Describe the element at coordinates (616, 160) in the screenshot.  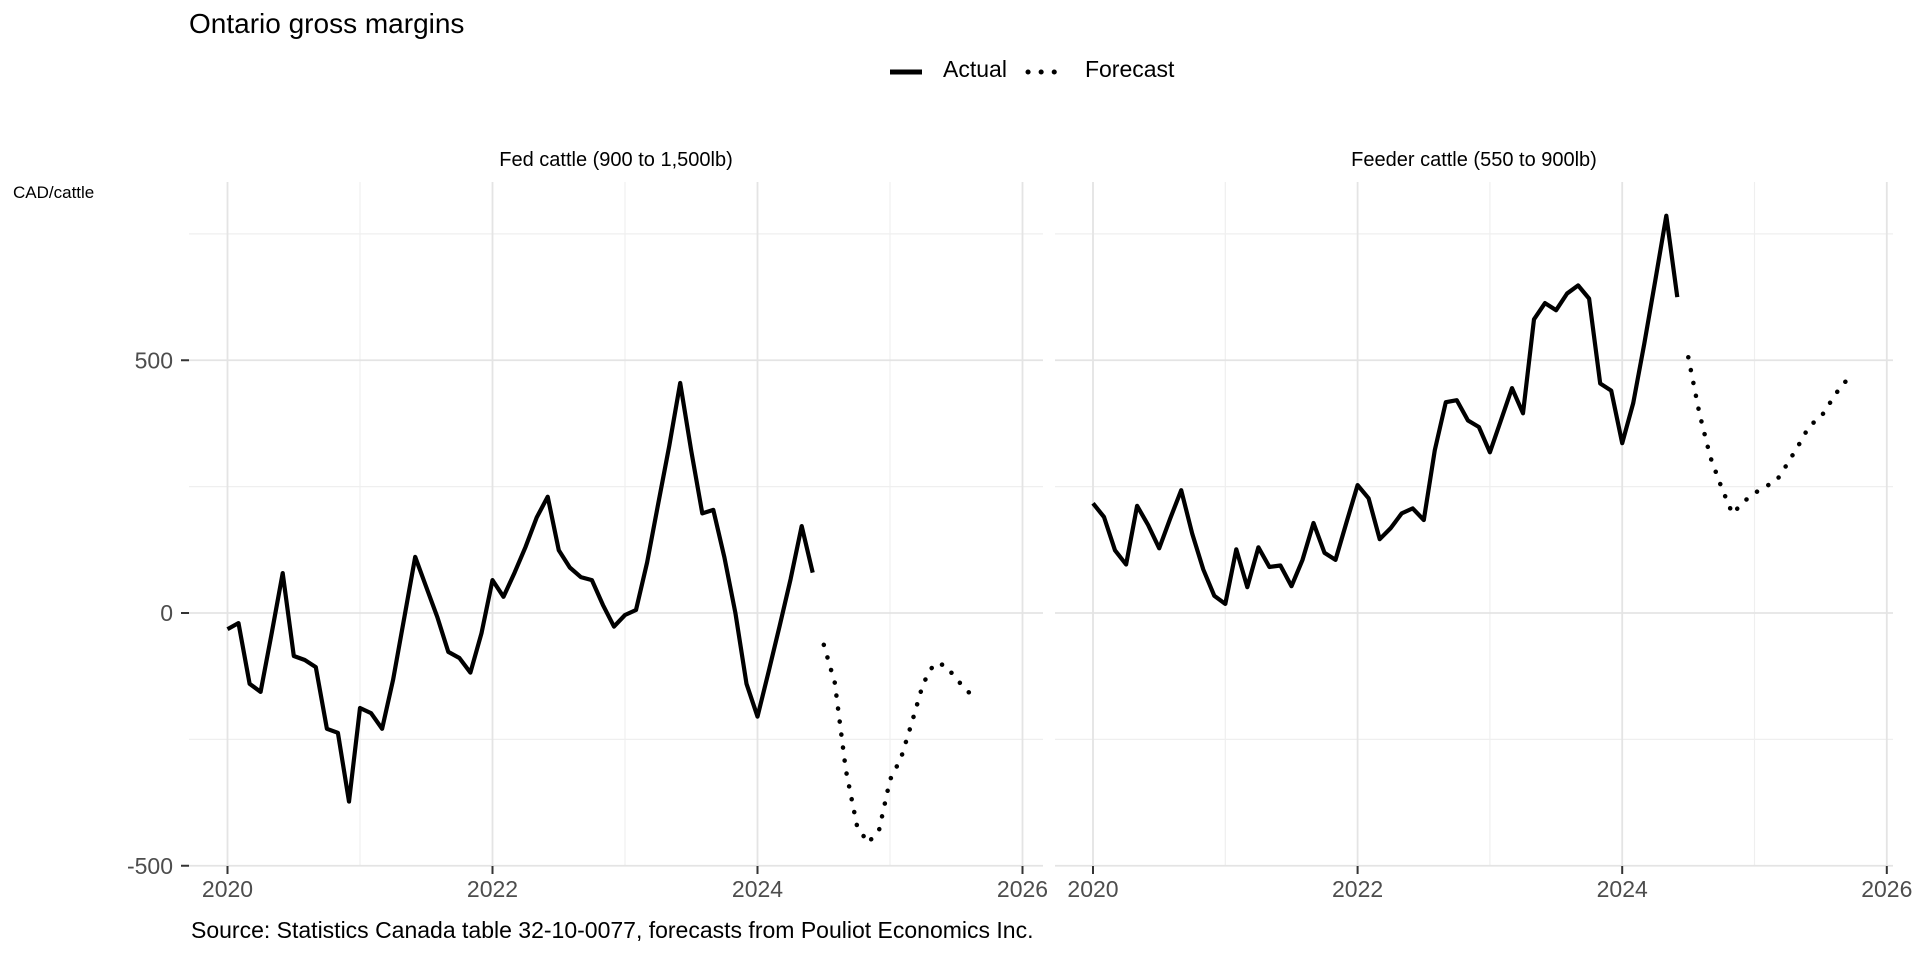
I see `panel-title-fed-cattle: Fed cattle (900 to 1,500lb)` at that location.